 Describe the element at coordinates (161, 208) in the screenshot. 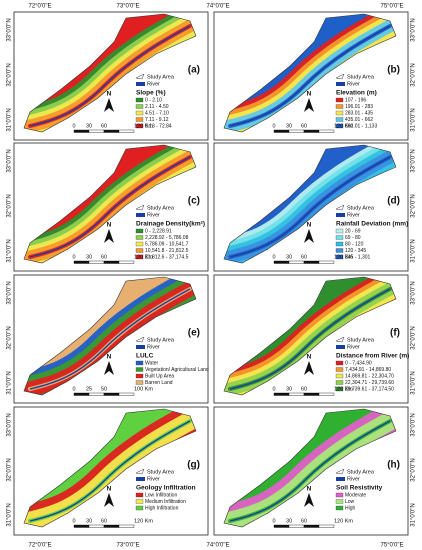

I see `study-area-label: Study Area` at that location.